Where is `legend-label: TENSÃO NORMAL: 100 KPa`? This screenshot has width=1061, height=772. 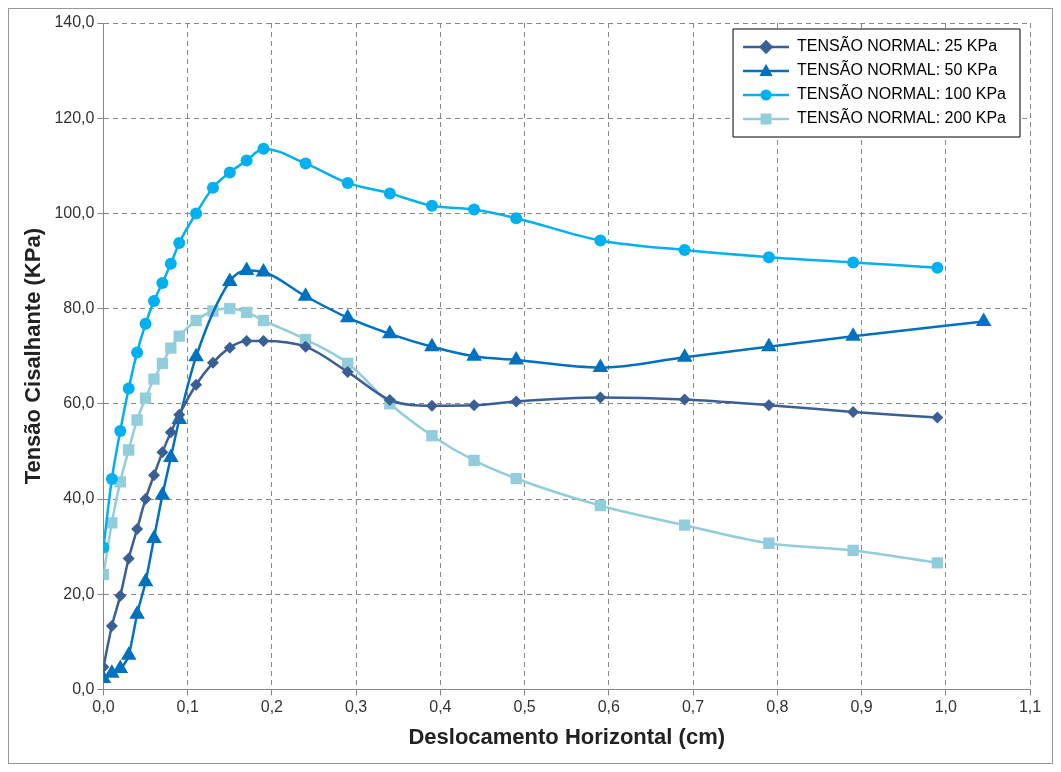
legend-label: TENSÃO NORMAL: 100 KPa is located at coordinates (902, 93).